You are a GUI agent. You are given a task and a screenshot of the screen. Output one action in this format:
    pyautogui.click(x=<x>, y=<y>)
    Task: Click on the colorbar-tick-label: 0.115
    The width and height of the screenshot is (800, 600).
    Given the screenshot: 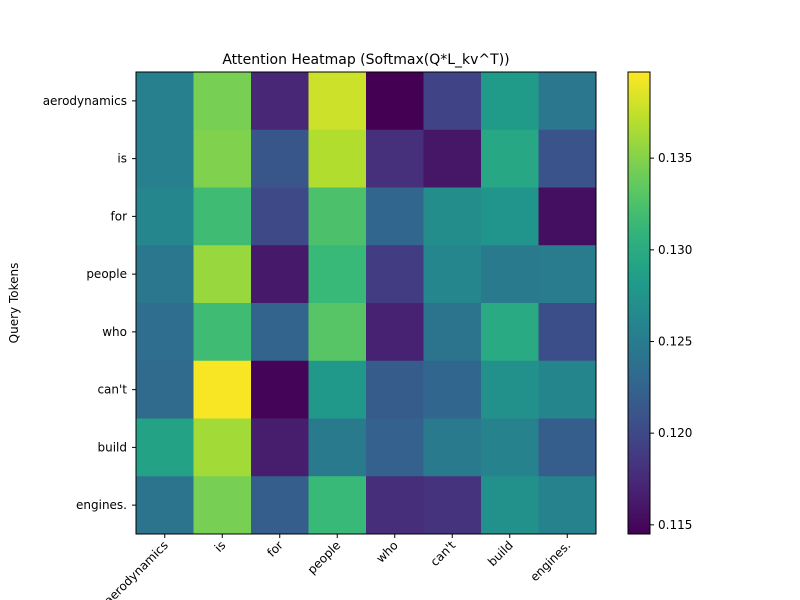 What is the action you would take?
    pyautogui.click(x=675, y=525)
    